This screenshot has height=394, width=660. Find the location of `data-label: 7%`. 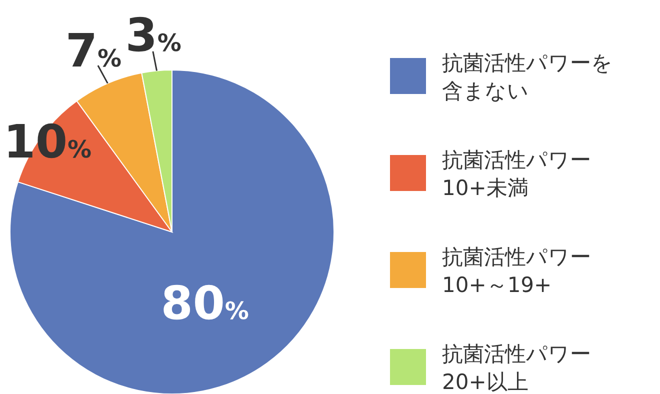

data-label: 7% is located at coordinates (93, 51).